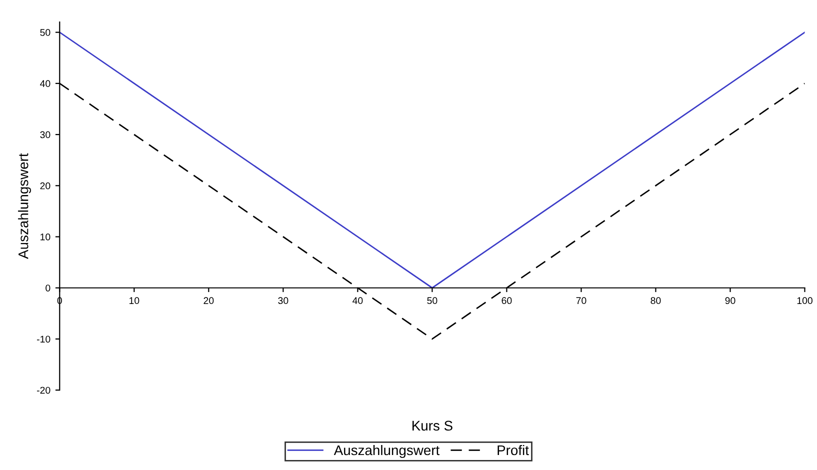 This screenshot has width=817, height=470. I want to click on y-tick-label: 30, so click(45, 134).